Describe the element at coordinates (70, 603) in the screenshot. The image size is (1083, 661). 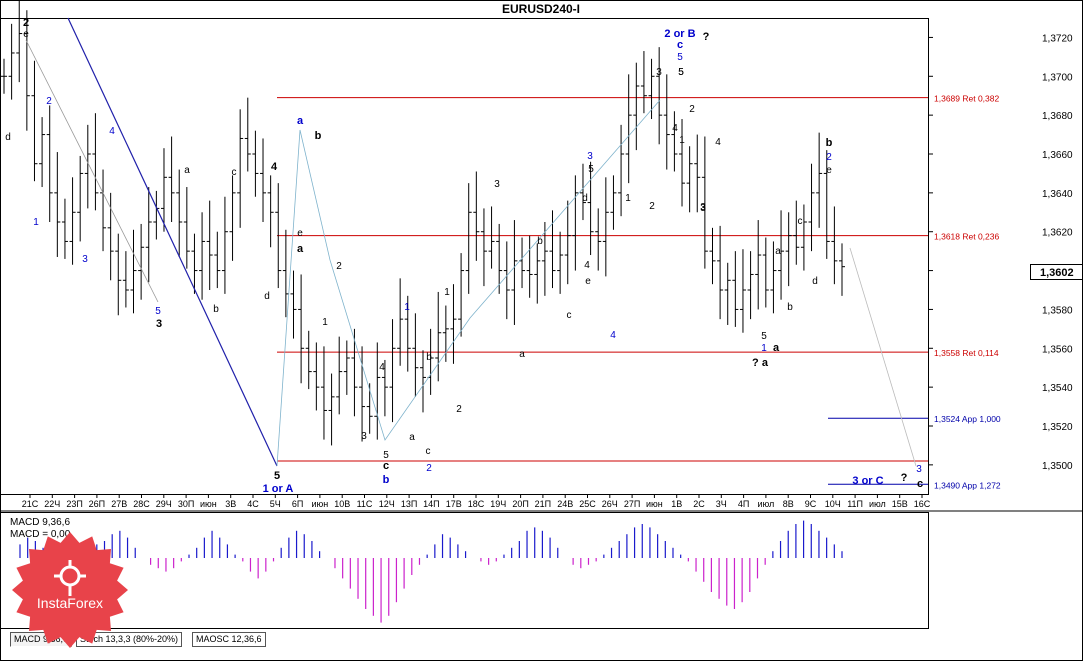
I see `logo-text: InstaForex` at that location.